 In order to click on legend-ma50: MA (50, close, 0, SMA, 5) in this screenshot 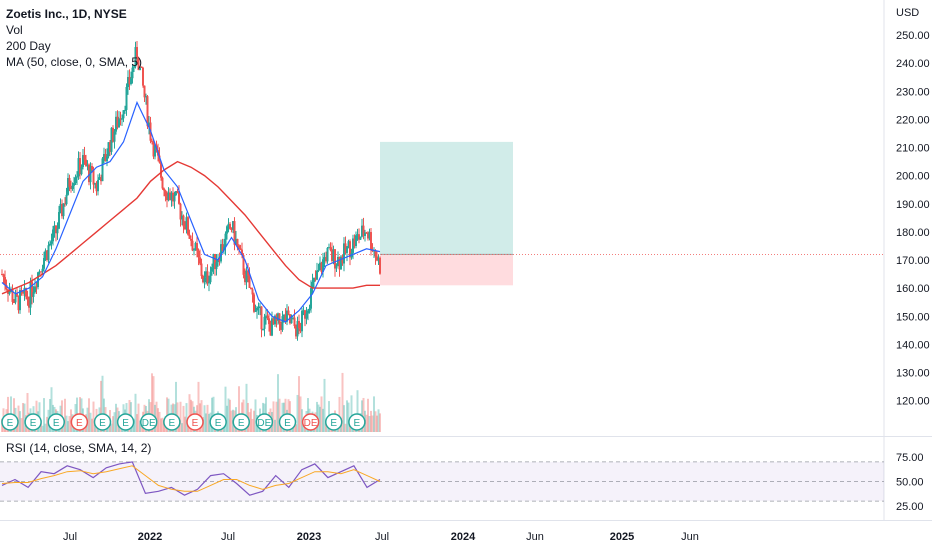, I will do `click(74, 62)`.